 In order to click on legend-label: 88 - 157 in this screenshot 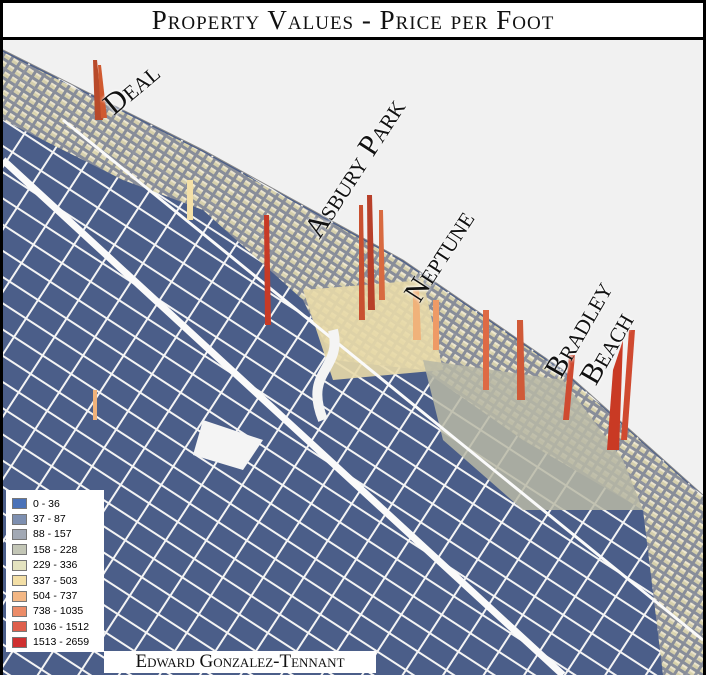, I will do `click(52, 534)`.